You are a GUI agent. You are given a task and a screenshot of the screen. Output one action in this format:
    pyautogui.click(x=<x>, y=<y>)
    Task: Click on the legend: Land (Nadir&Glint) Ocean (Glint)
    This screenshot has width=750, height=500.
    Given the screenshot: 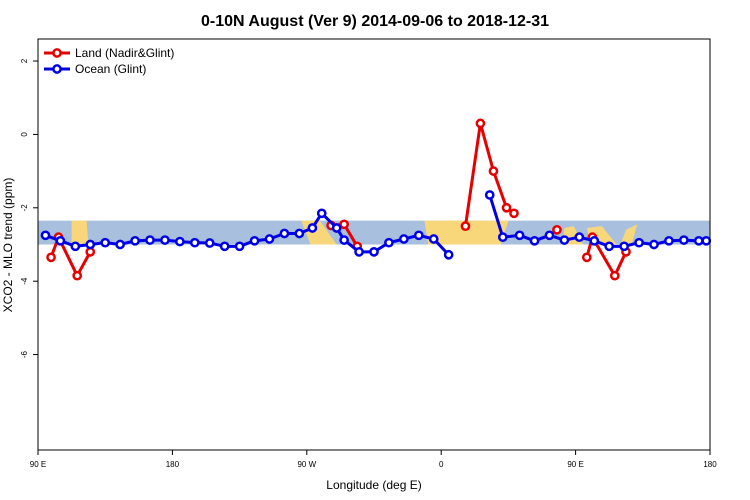 What is the action you would take?
    pyautogui.click(x=109, y=61)
    